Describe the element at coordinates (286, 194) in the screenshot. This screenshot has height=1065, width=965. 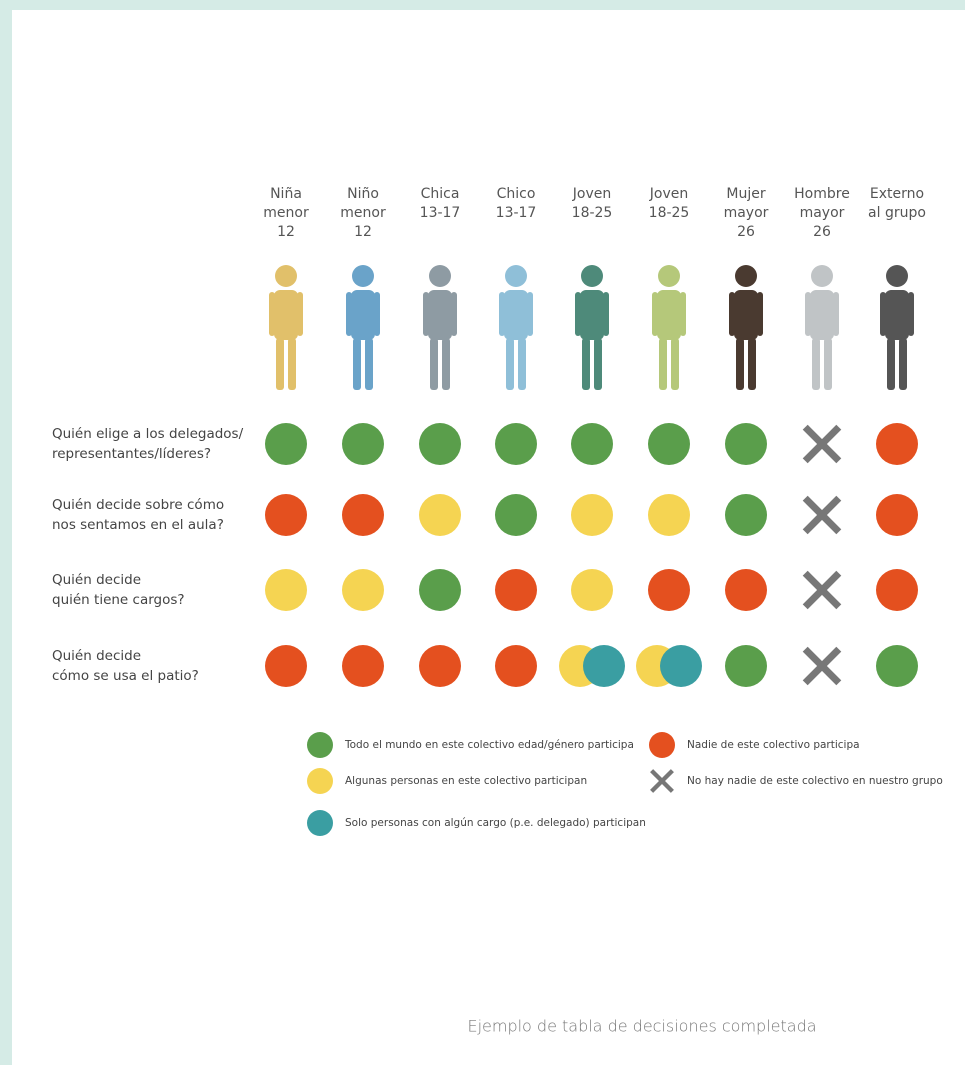
I see `column-label: Niña` at that location.